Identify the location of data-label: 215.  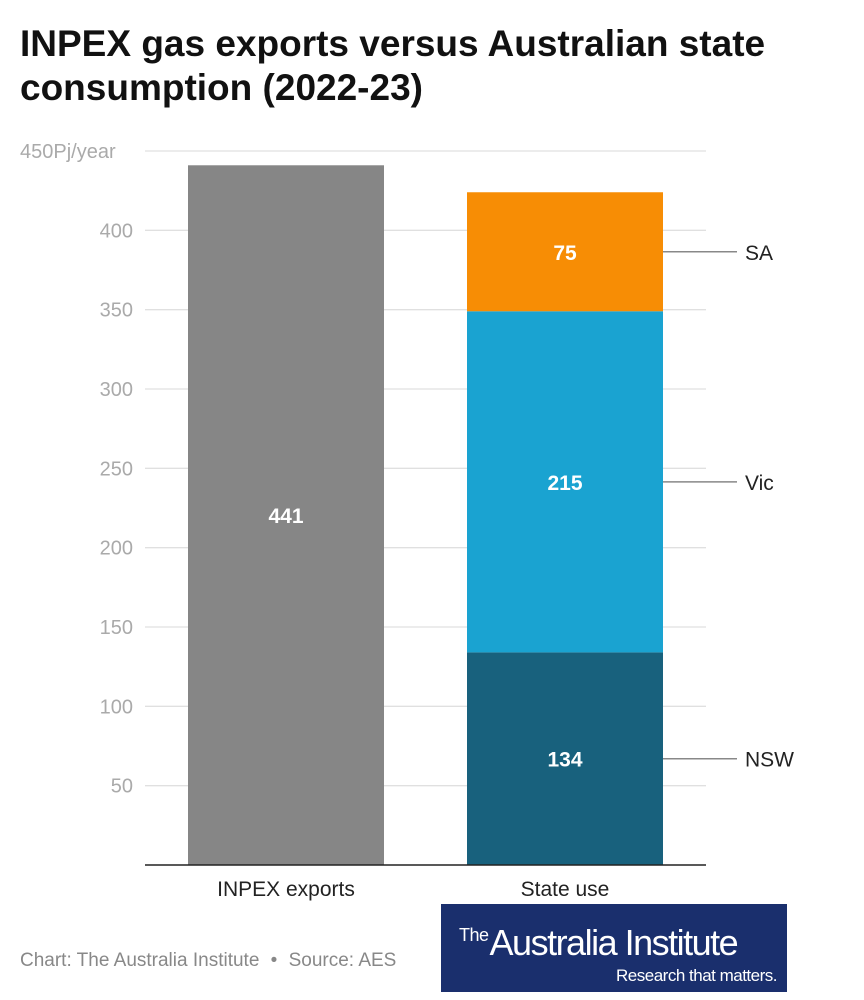
(564, 483).